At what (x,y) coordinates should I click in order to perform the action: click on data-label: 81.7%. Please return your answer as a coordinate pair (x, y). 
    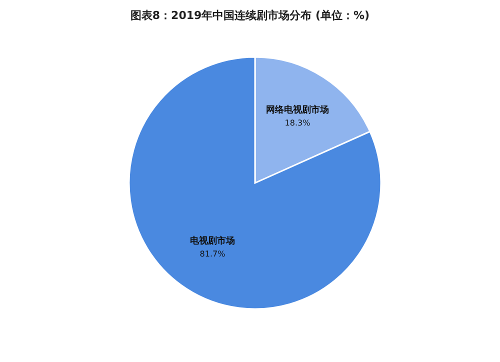
    Looking at the image, I should click on (213, 254).